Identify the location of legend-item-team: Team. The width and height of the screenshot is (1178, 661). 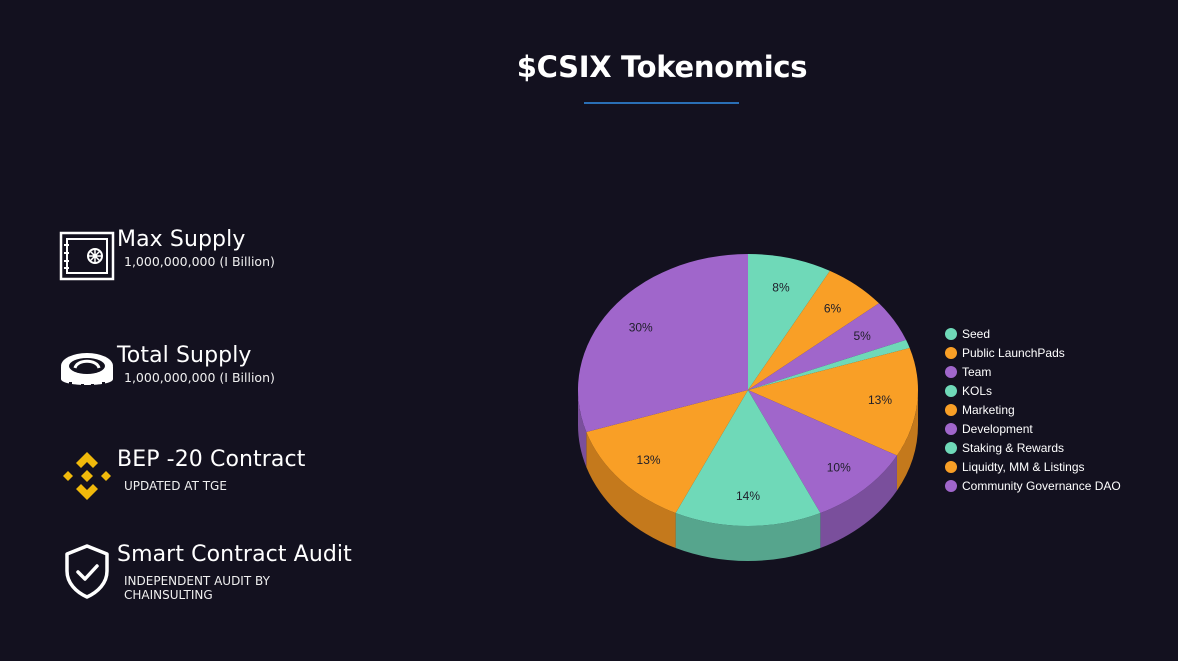
(1033, 371).